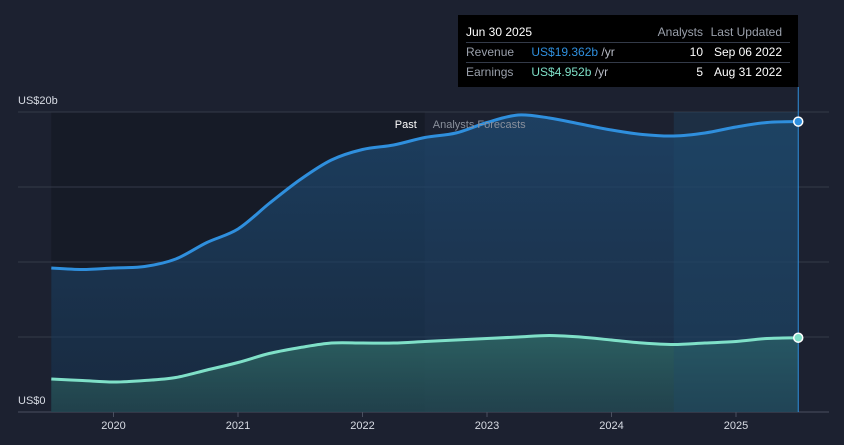  I want to click on tooltip-revenue-unit: /yr, so click(608, 52).